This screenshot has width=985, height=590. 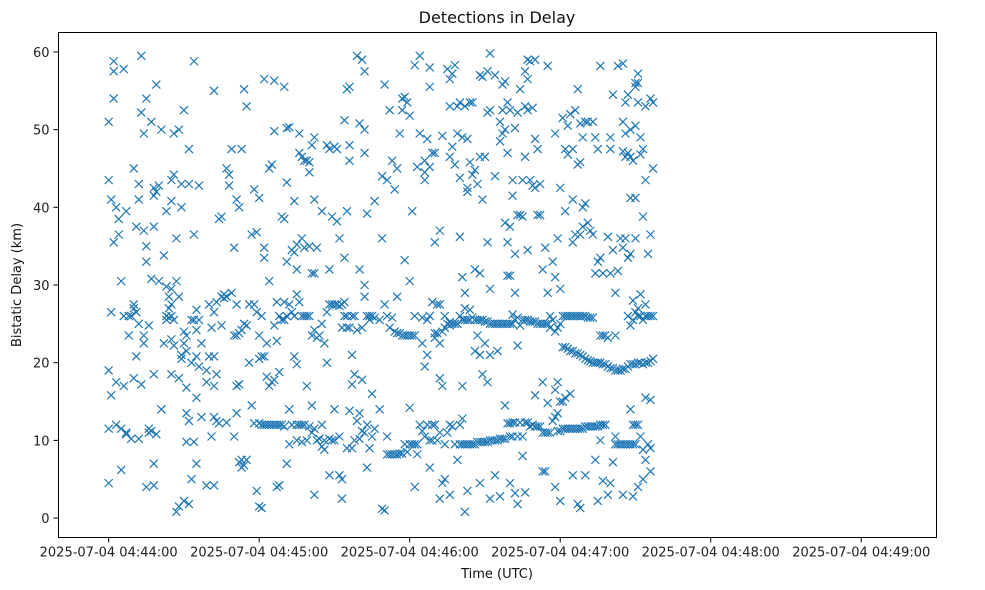 I want to click on y-tick-label: 50, so click(x=41, y=131).